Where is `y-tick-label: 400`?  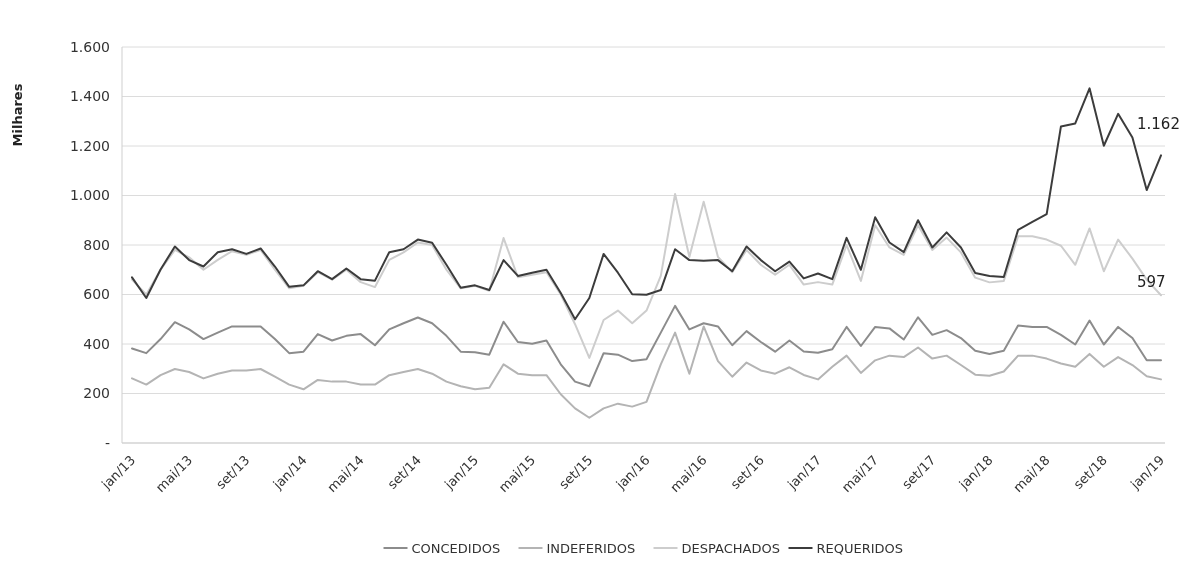
y-tick-label: 400 is located at coordinates (96, 343).